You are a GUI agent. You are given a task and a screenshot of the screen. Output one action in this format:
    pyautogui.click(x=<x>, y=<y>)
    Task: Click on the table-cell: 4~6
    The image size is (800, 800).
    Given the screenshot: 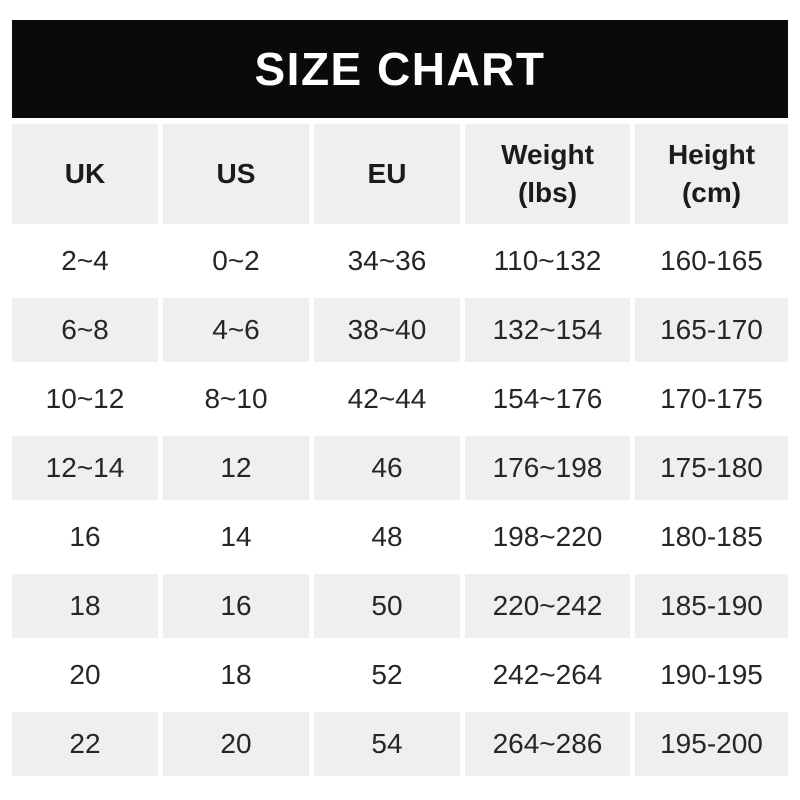 What is the action you would take?
    pyautogui.click(x=236, y=330)
    